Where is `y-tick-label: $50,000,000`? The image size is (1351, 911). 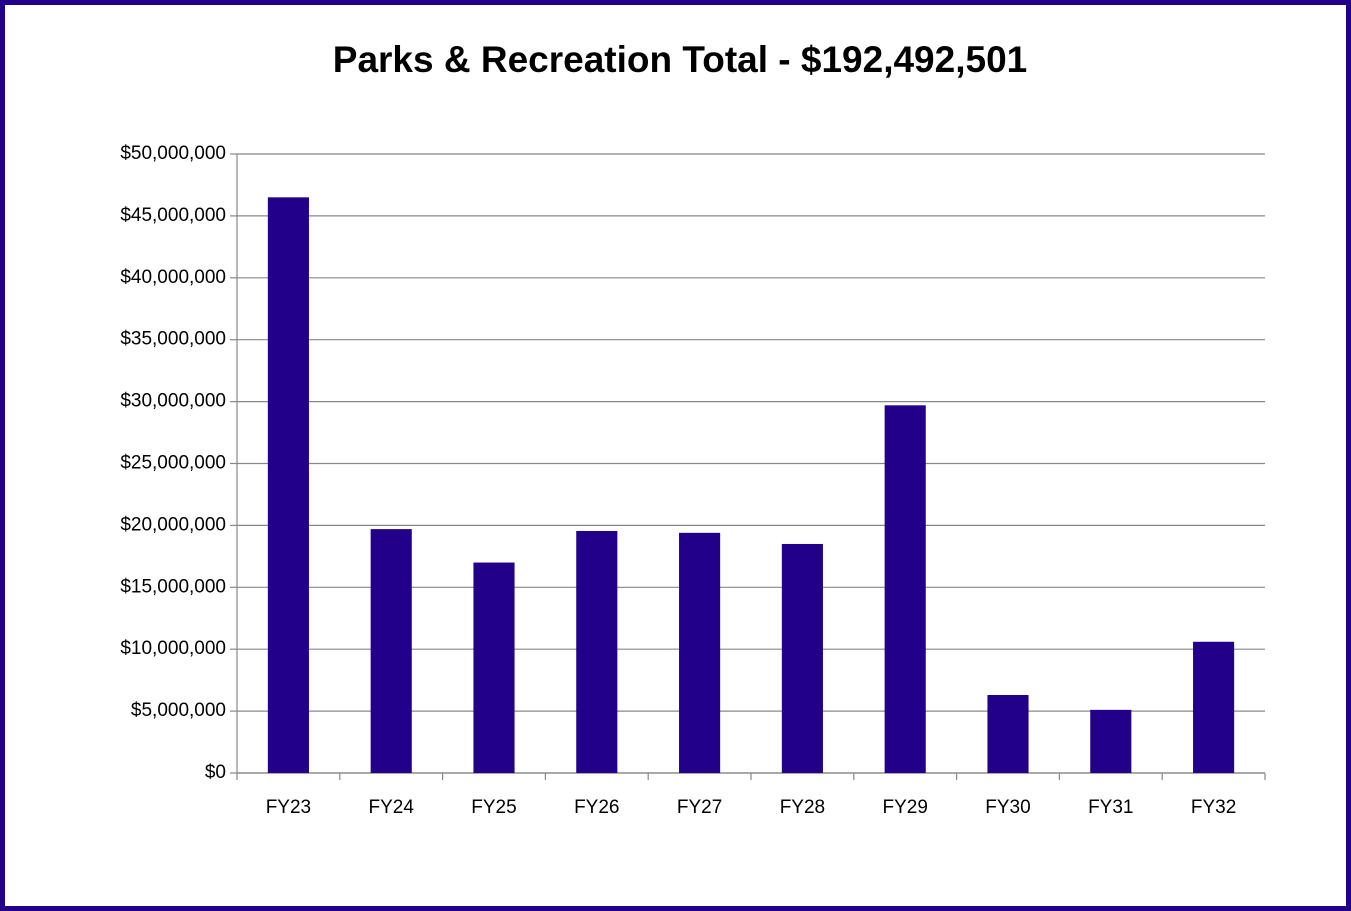 y-tick-label: $50,000,000 is located at coordinates (173, 153).